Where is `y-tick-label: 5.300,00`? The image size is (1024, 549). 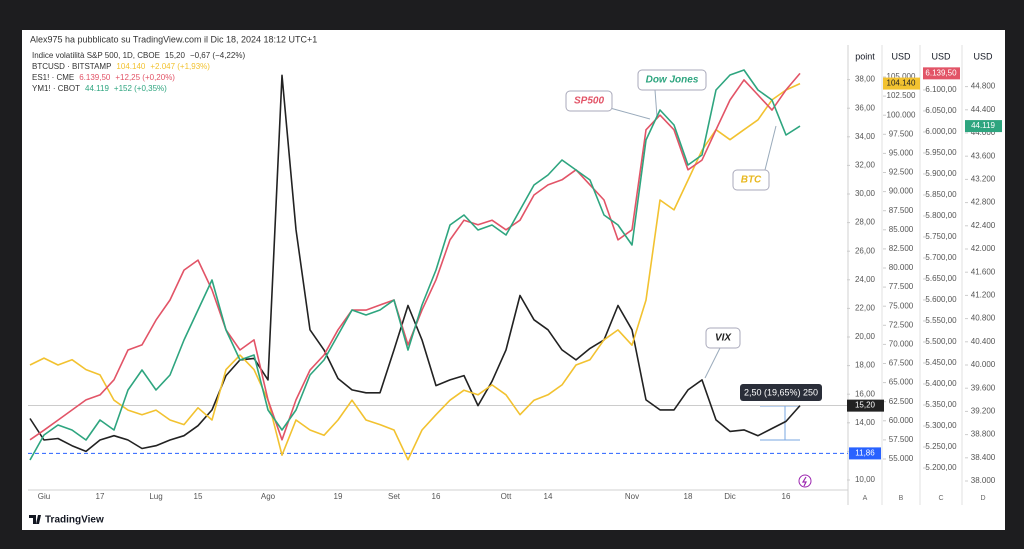 y-tick-label: 5.300,00 is located at coordinates (941, 425).